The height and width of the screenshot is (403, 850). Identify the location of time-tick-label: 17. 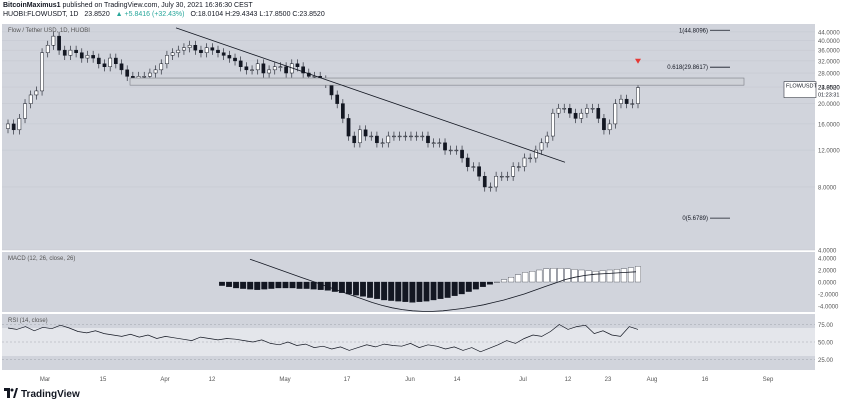
(347, 380).